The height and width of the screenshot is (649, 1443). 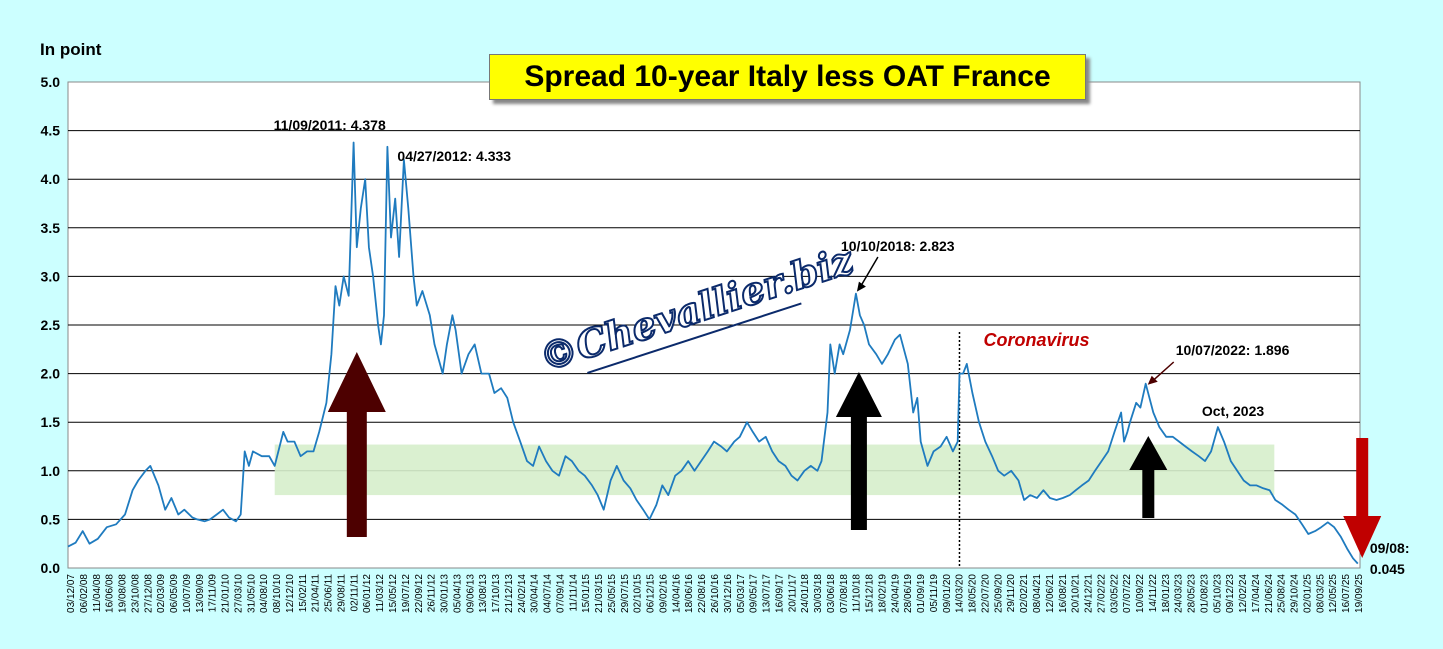 I want to click on x-tick-label: 27/12/08, so click(x=148, y=593).